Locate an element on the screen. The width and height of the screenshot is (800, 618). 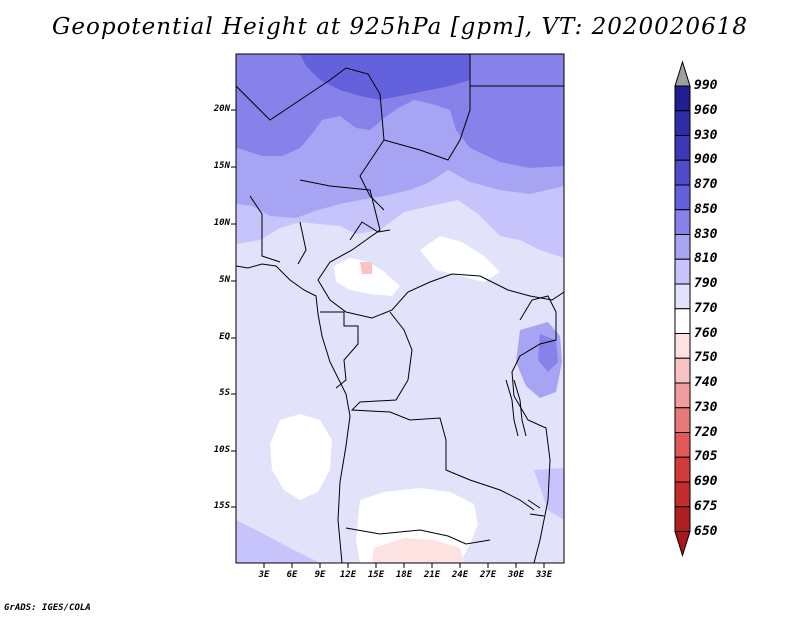
border-gabon is located at coordinates (339, 350).